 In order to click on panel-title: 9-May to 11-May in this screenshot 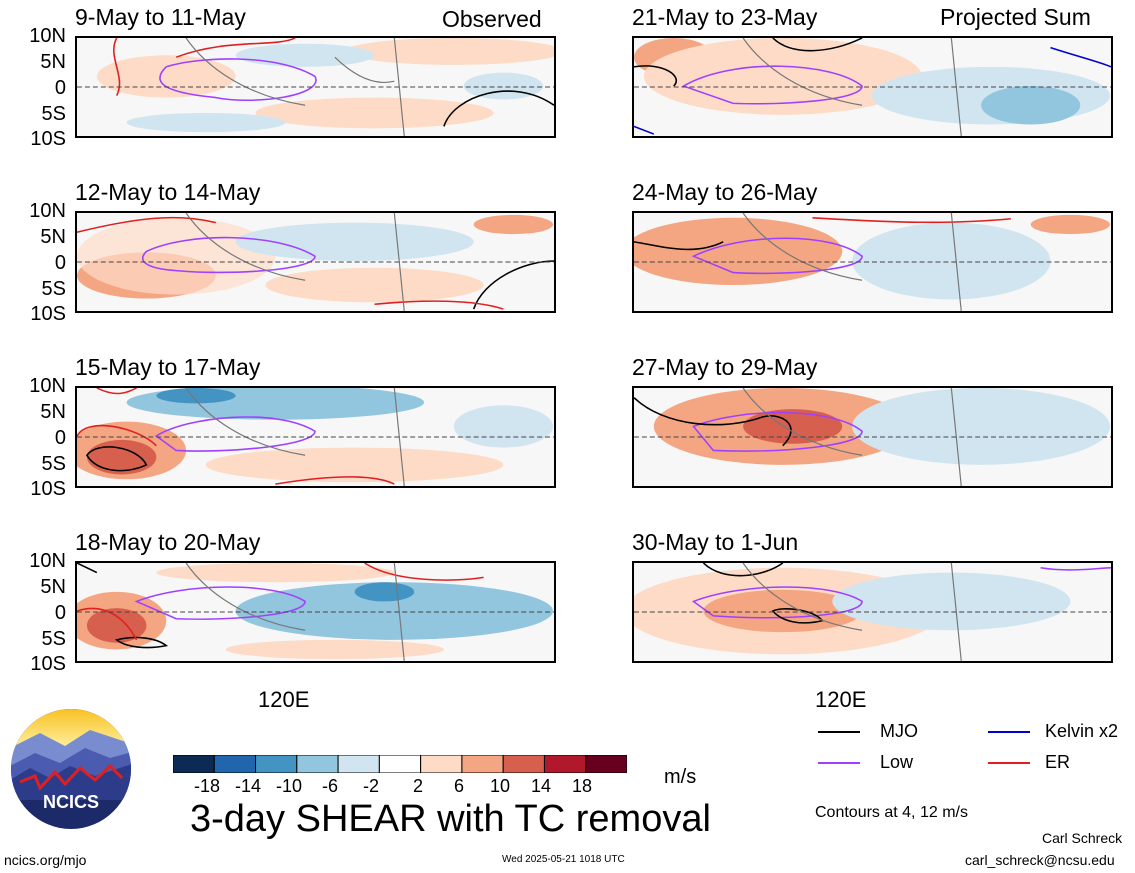, I will do `click(160, 17)`.